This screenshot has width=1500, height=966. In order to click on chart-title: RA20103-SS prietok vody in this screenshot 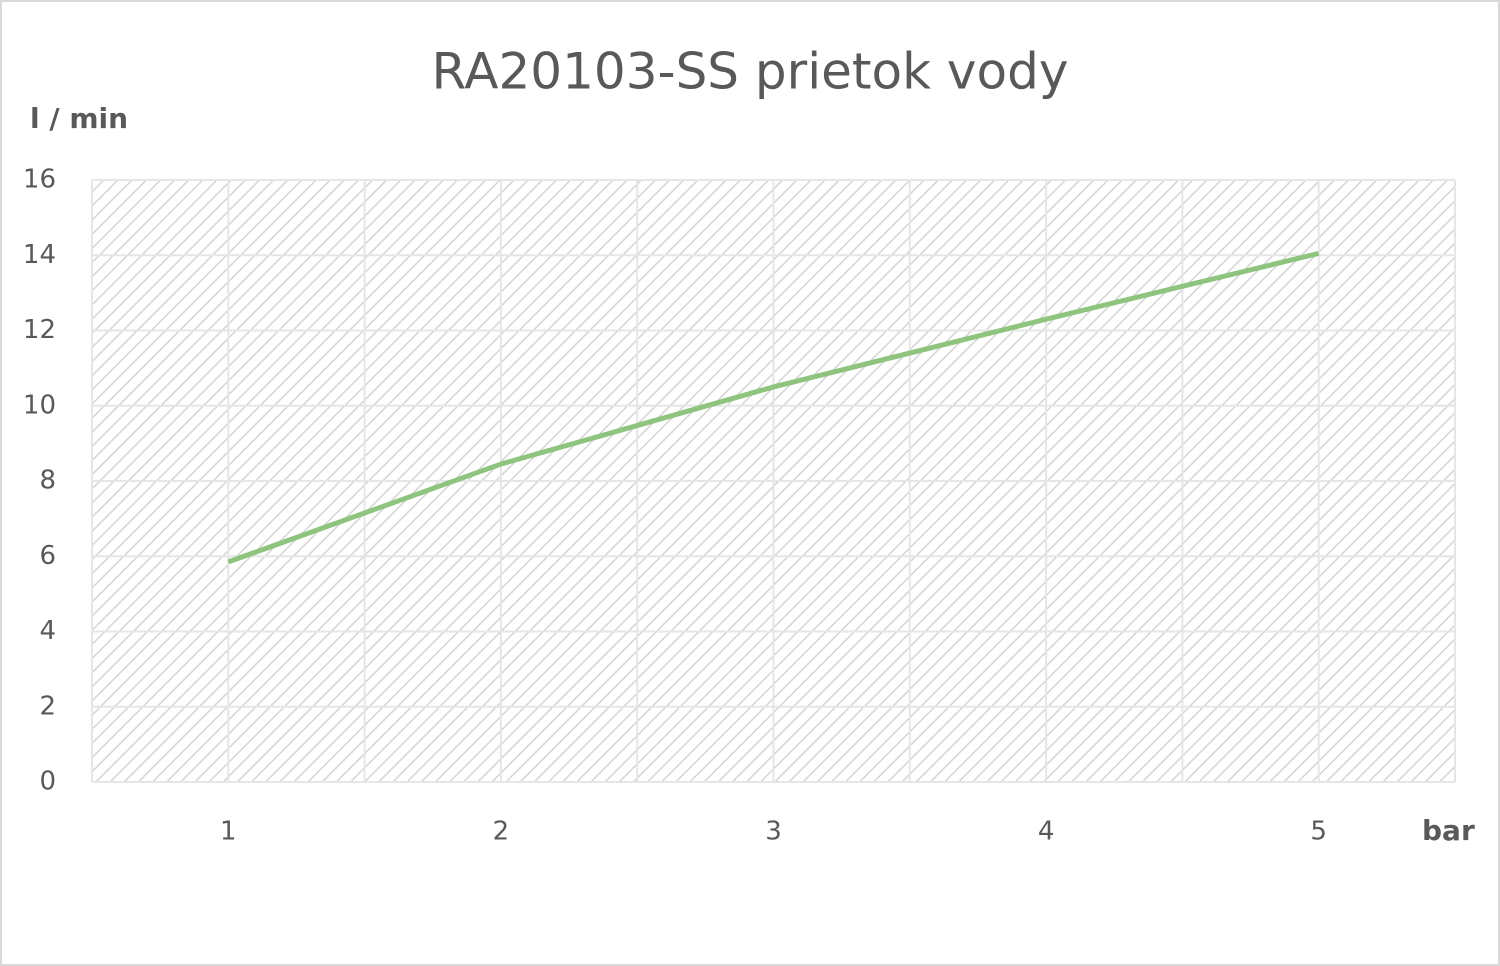, I will do `click(750, 72)`.